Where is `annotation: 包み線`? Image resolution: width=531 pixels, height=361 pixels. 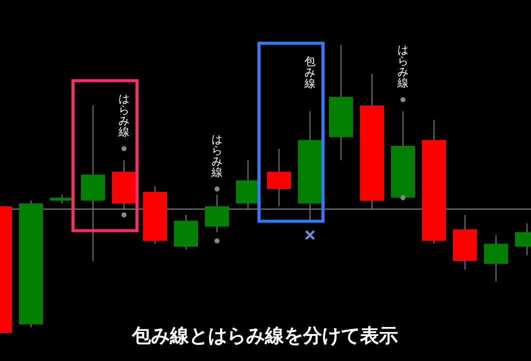 annotation: 包み線 is located at coordinates (310, 72).